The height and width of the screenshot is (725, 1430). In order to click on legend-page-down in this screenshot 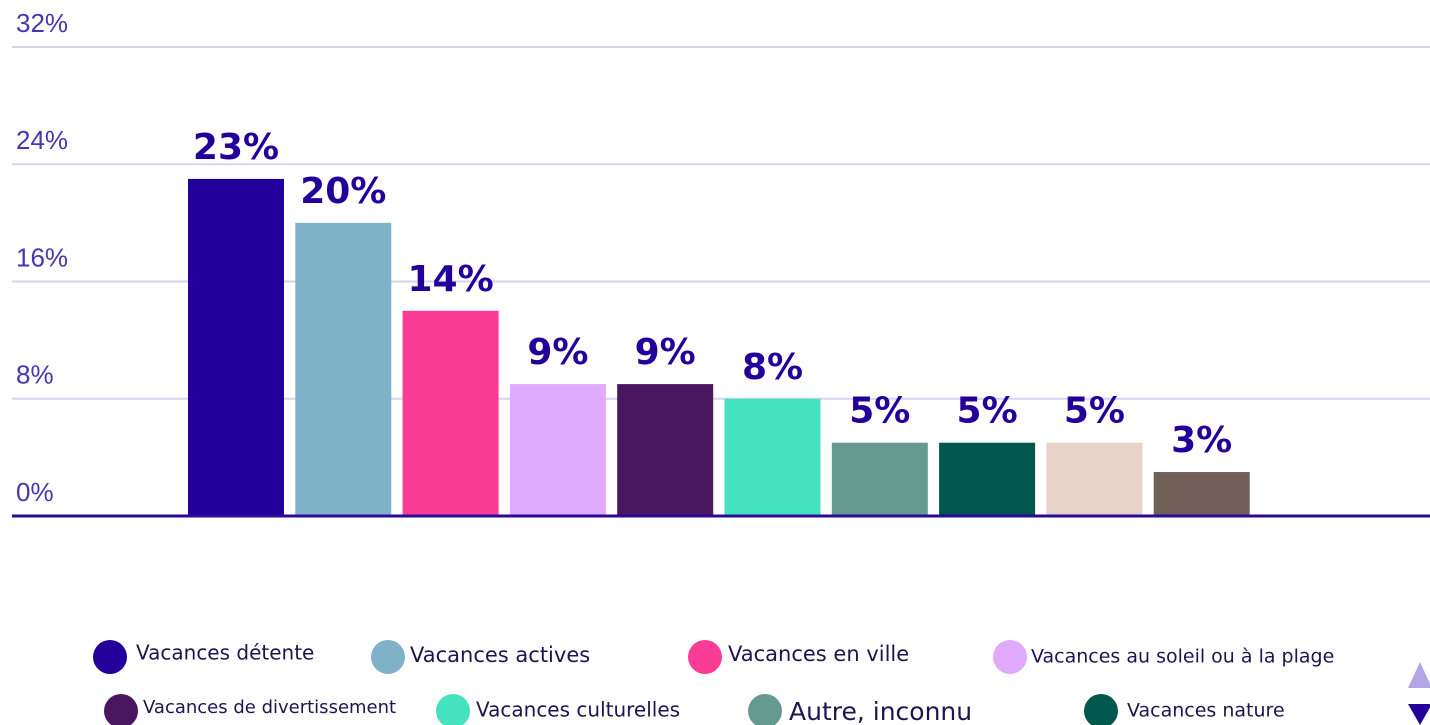, I will do `click(1419, 714)`.